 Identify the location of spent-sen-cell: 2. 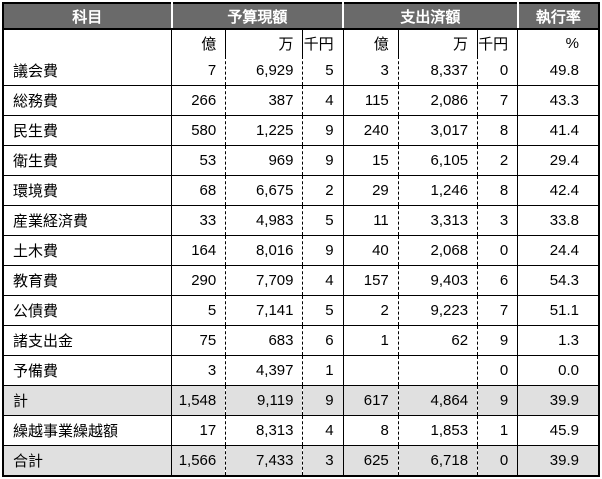
(497, 160).